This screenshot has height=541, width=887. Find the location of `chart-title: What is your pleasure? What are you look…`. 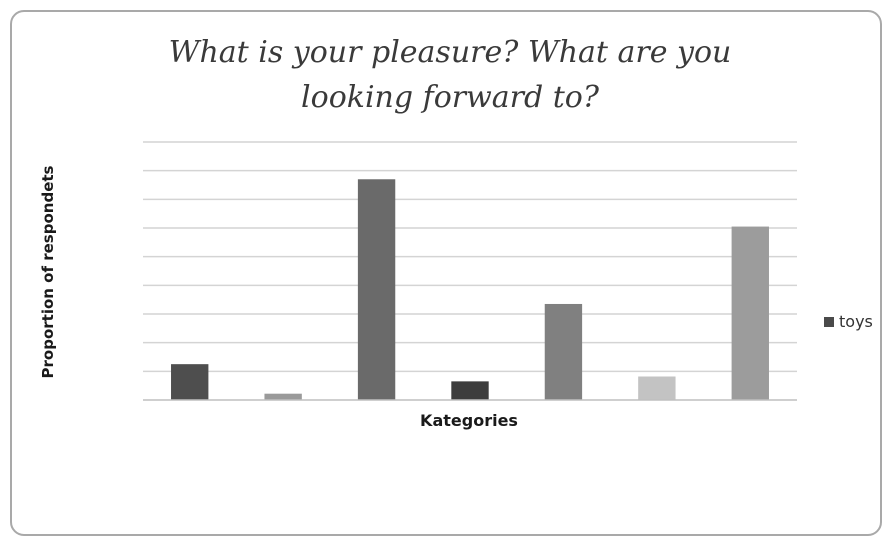

chart-title: What is your pleasure? What are you look… is located at coordinates (450, 75).